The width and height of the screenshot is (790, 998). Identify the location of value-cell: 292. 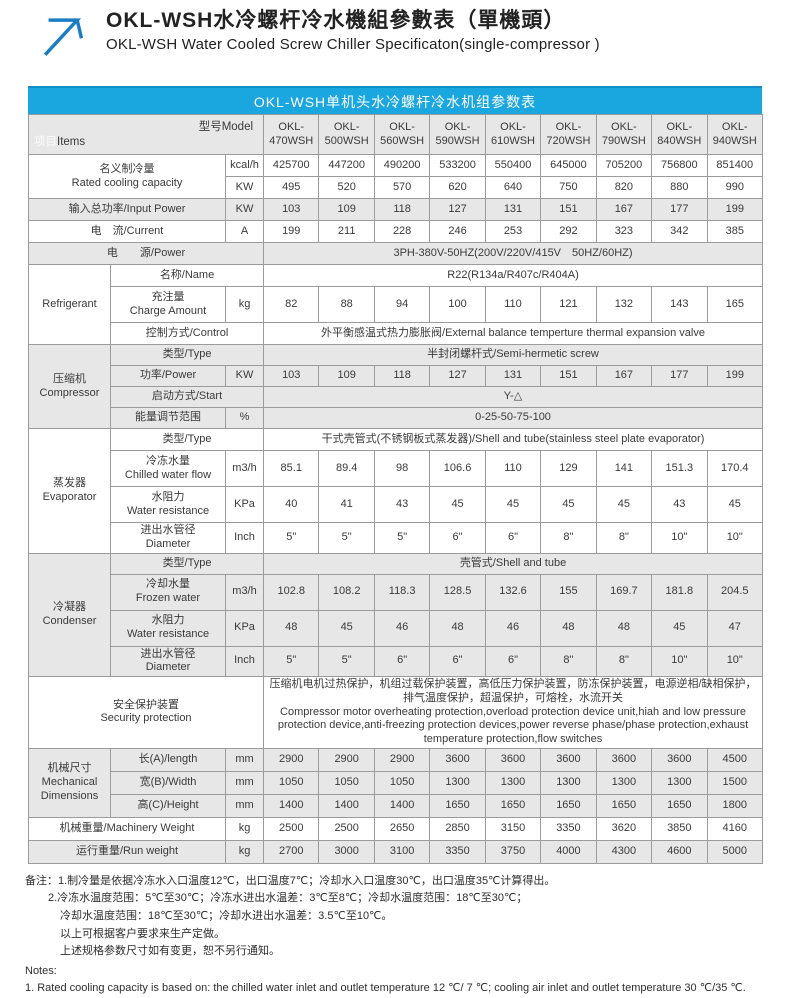
(568, 231).